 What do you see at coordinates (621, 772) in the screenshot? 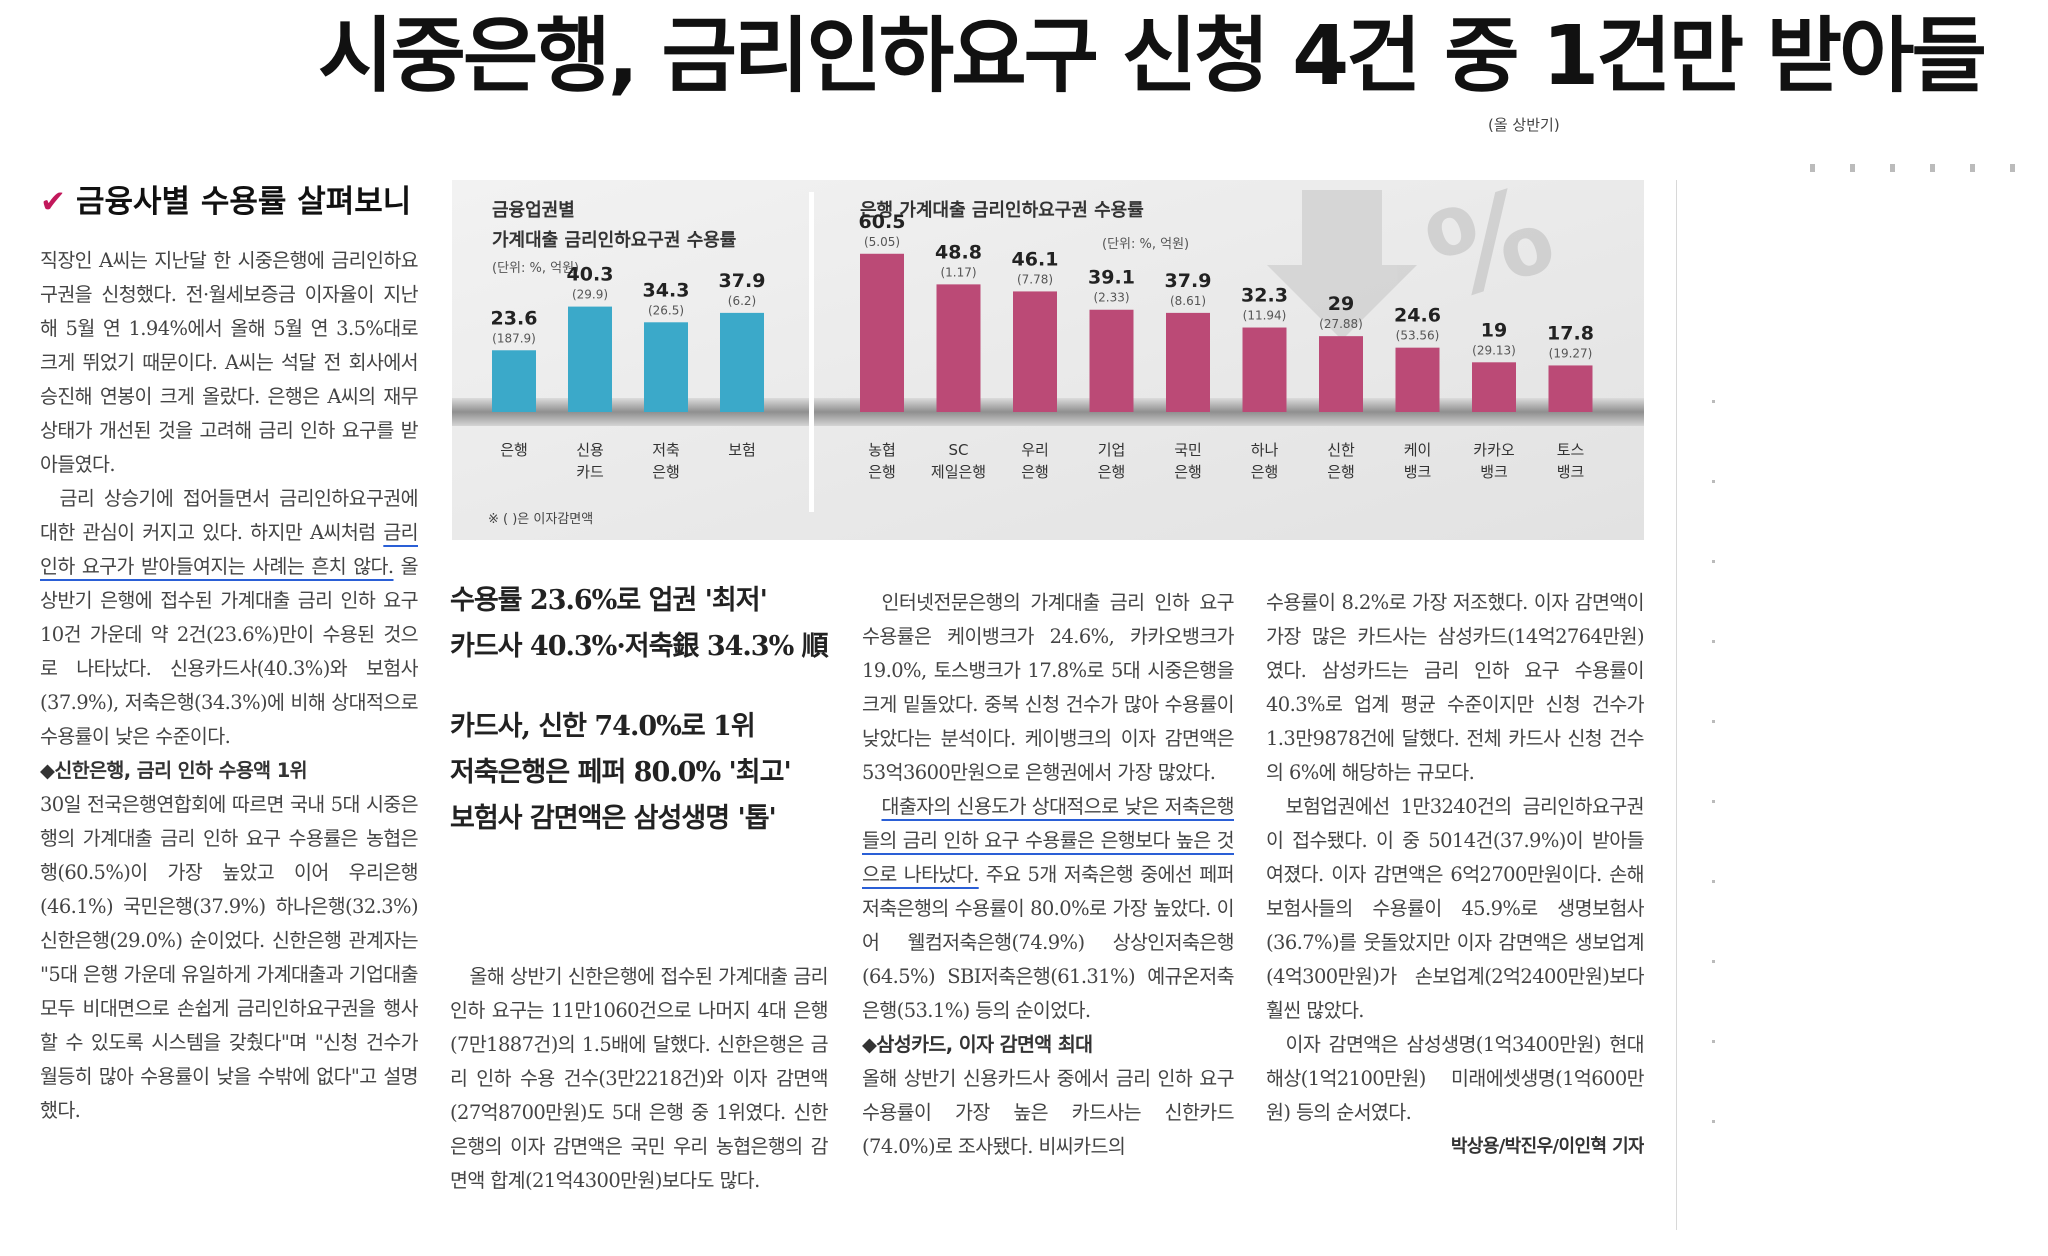
I see `subhead-4: 저축은행은 페퍼 80.0% '최고'` at bounding box center [621, 772].